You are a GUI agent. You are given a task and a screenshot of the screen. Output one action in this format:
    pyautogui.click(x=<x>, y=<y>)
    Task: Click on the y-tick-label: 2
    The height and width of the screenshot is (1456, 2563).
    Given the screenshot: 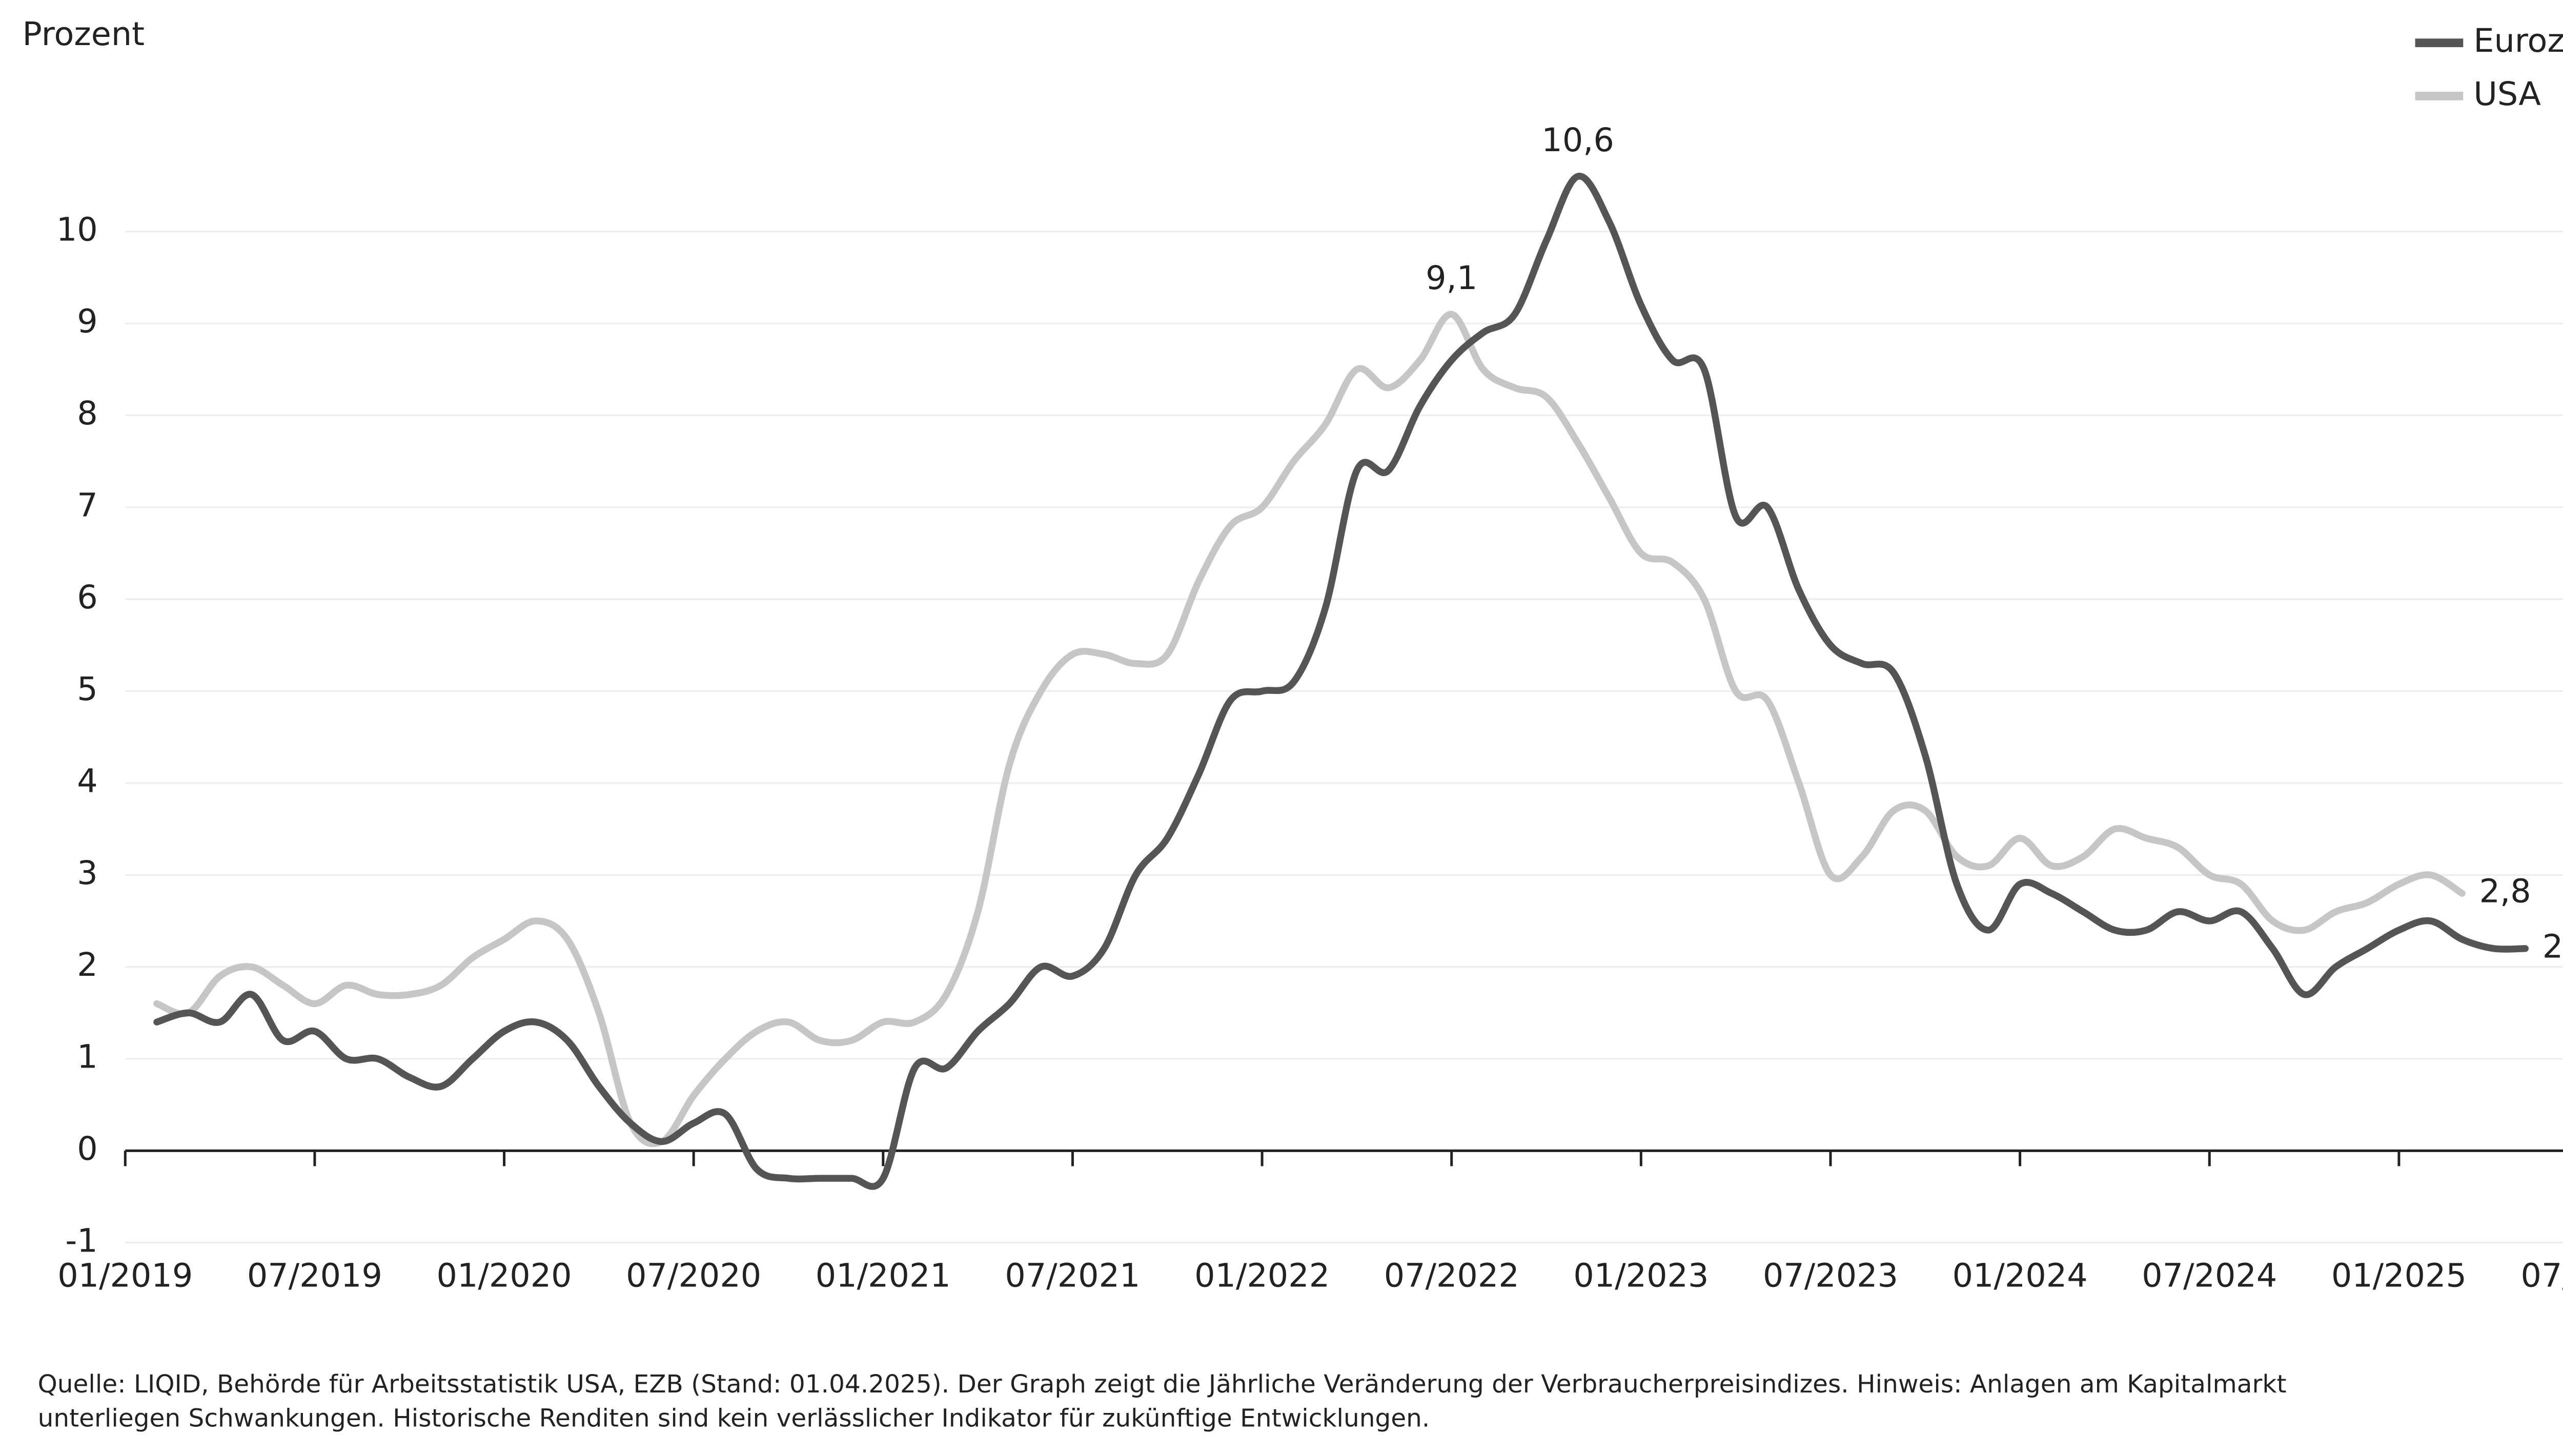 What is the action you would take?
    pyautogui.click(x=87, y=965)
    